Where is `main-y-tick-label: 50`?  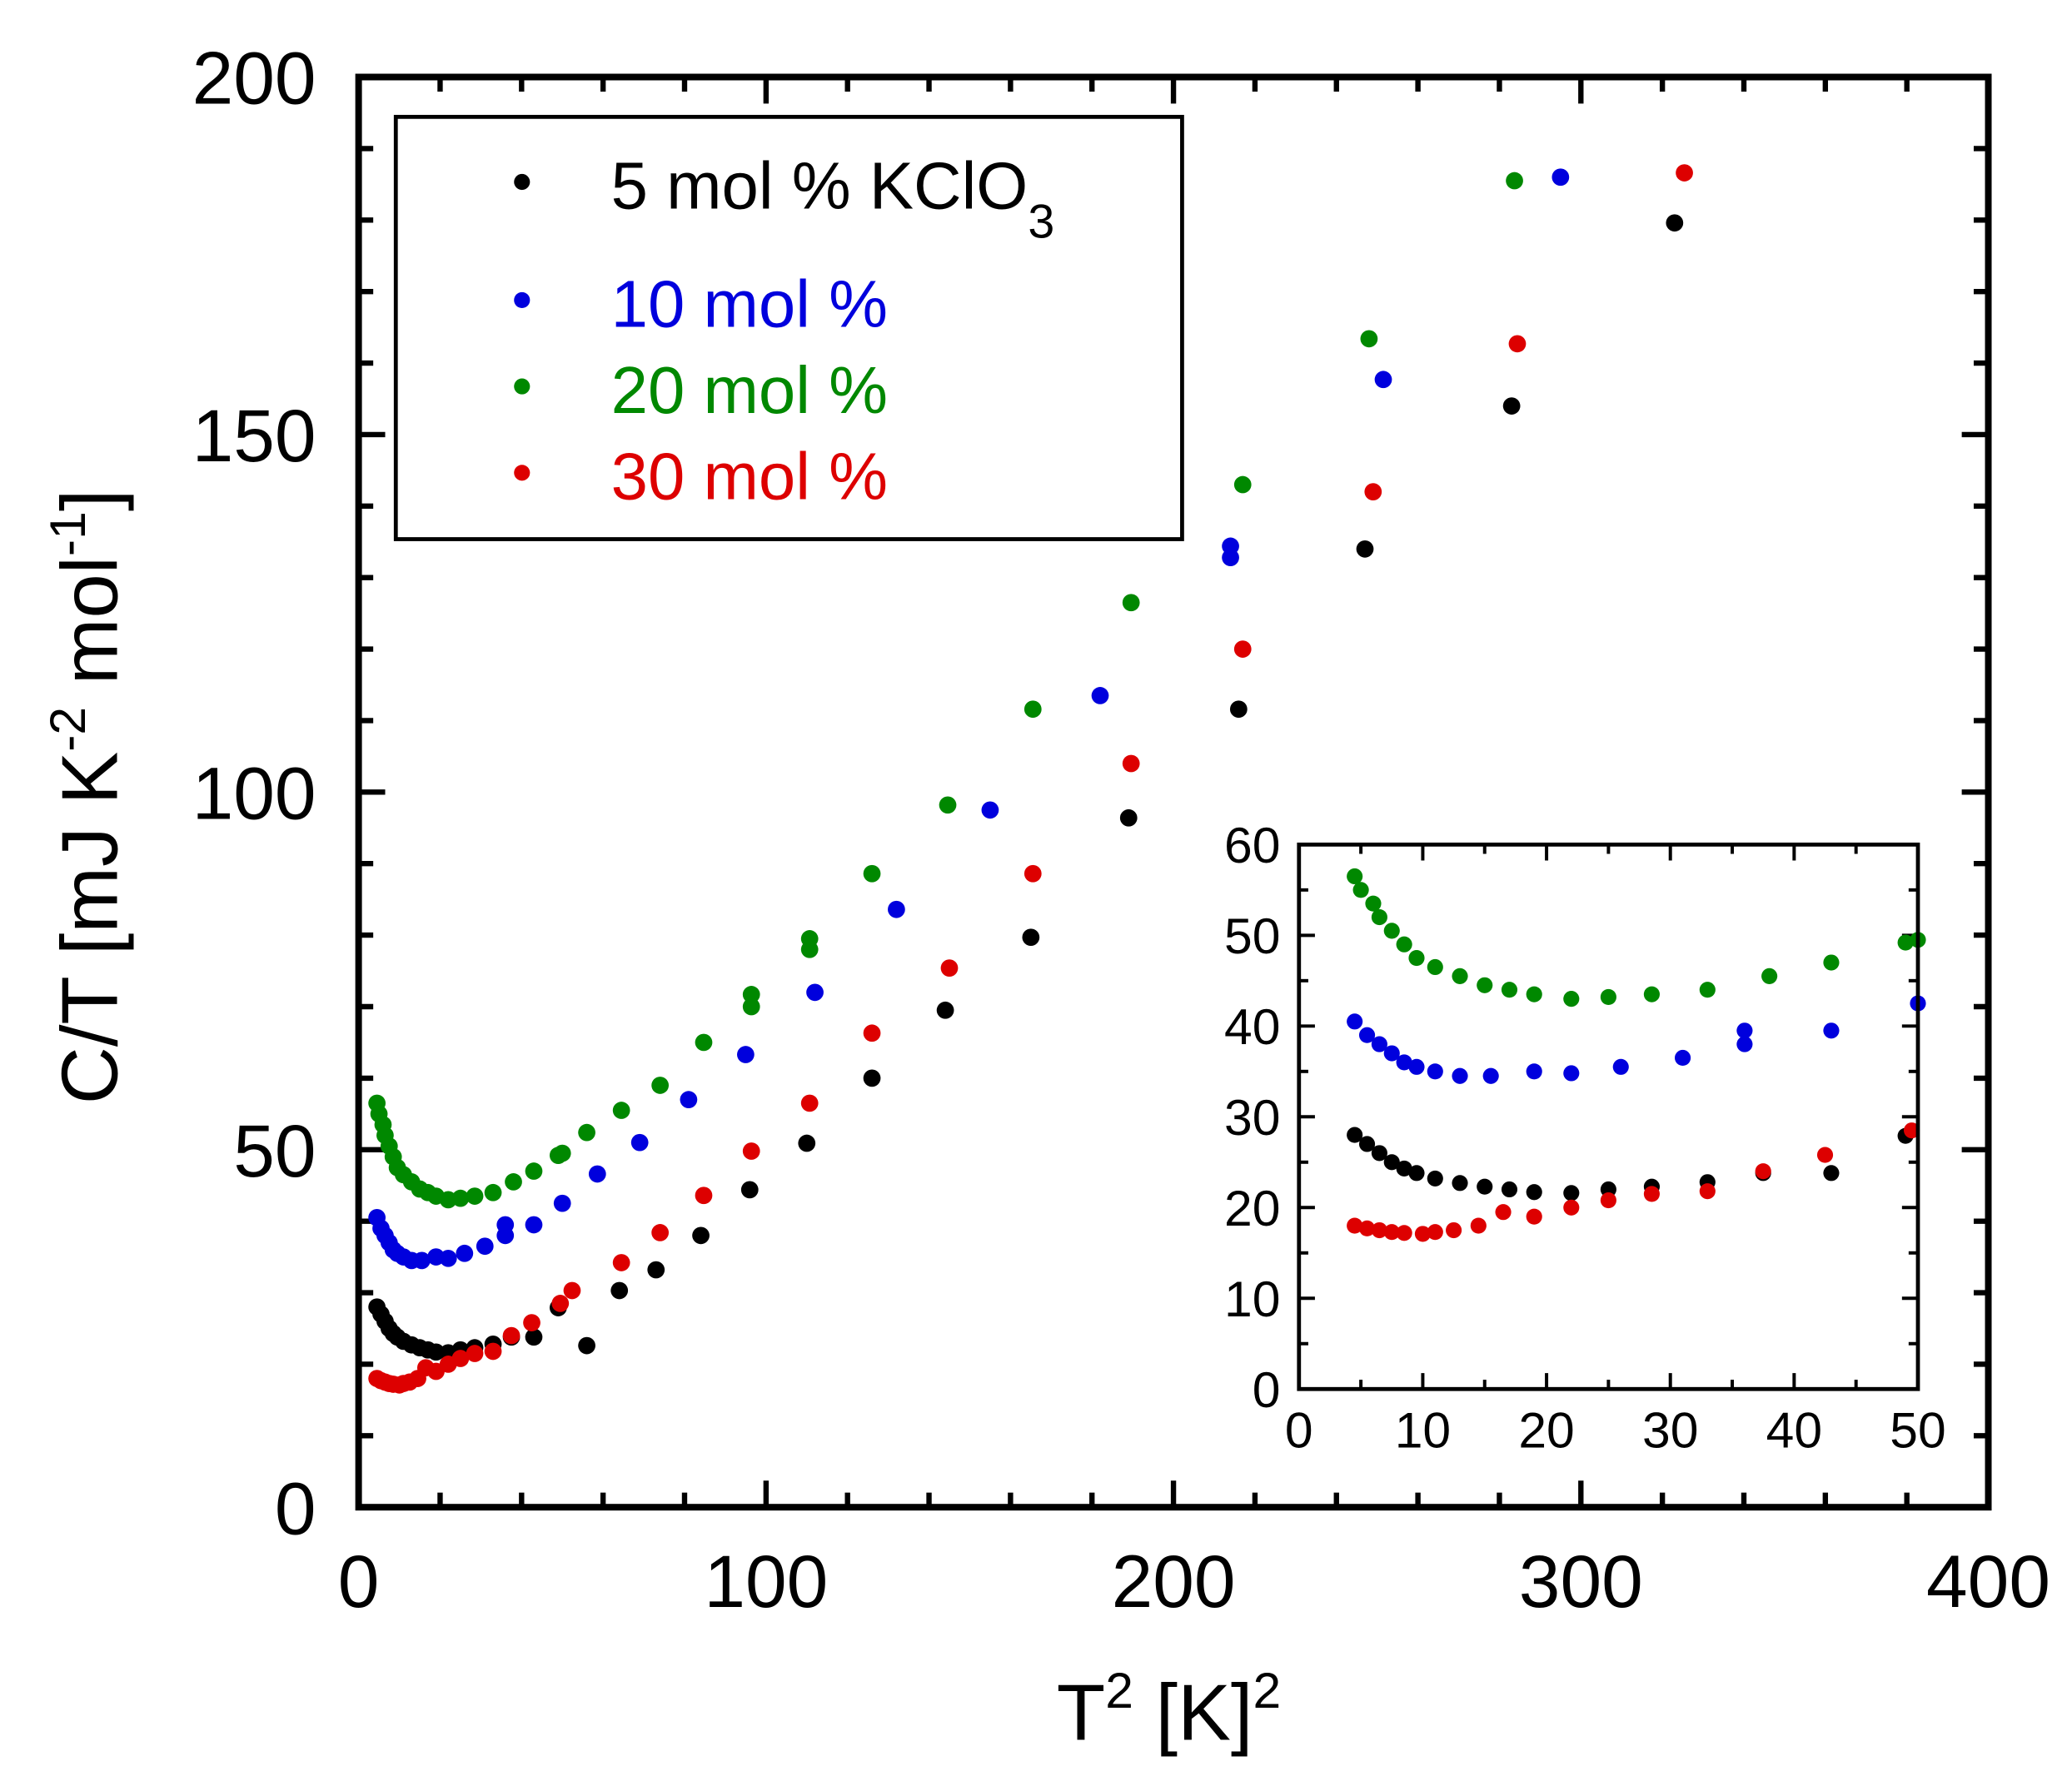
main-y-tick-label: 50 is located at coordinates (274, 1150).